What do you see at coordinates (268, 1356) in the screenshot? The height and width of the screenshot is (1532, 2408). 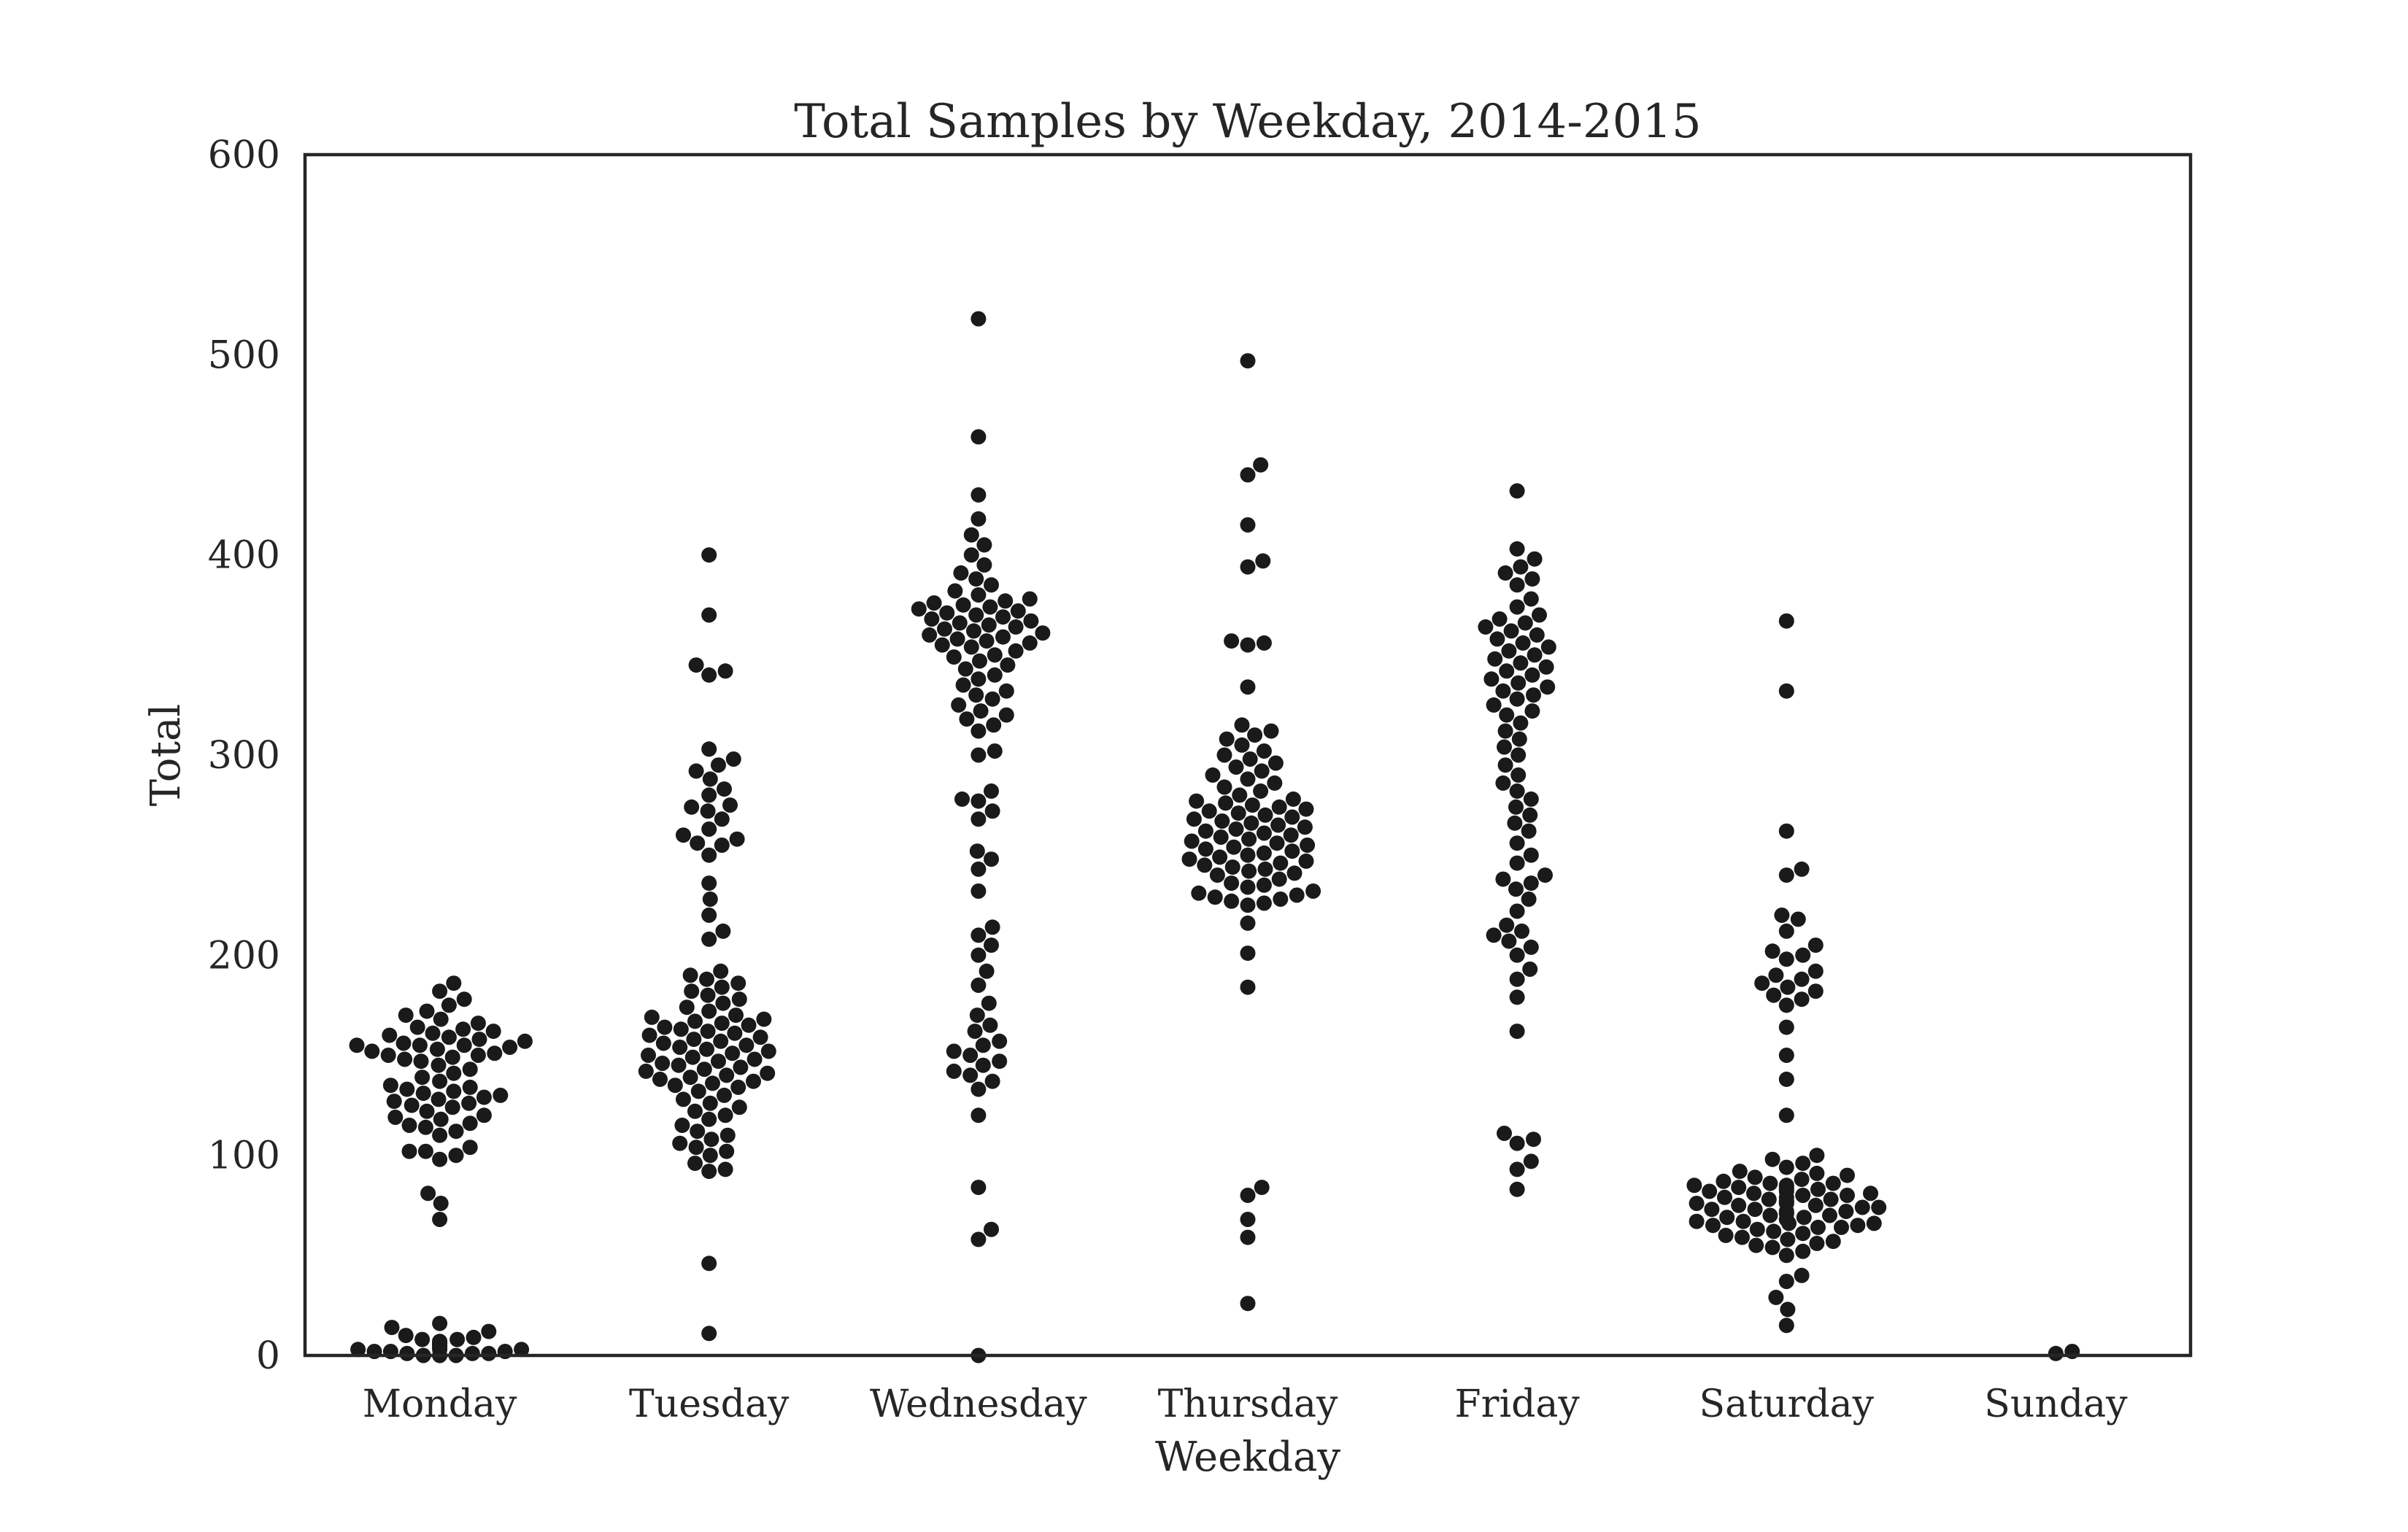 I see `y-tick-label: 0` at bounding box center [268, 1356].